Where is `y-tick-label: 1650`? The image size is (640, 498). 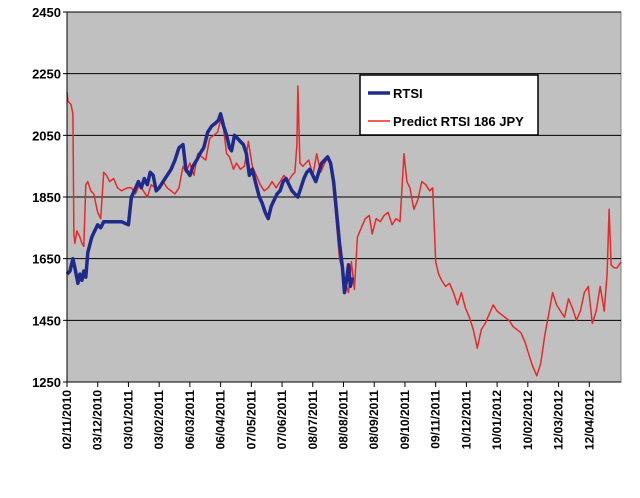
y-tick-label: 1650 is located at coordinates (46, 259).